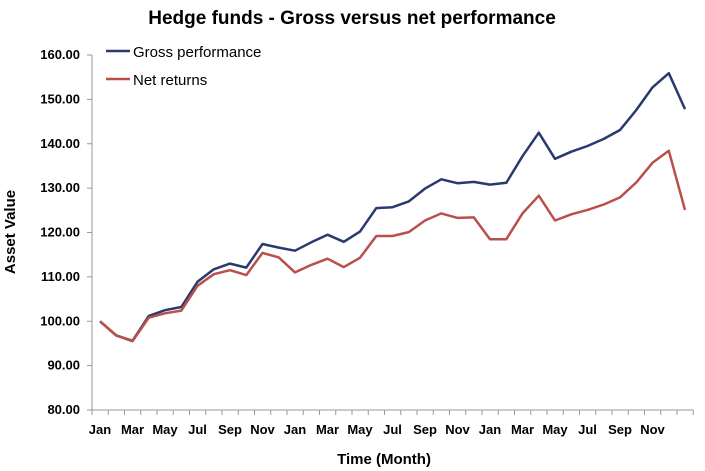  Describe the element at coordinates (60, 276) in the screenshot. I see `y-tick-label: 110.00` at that location.